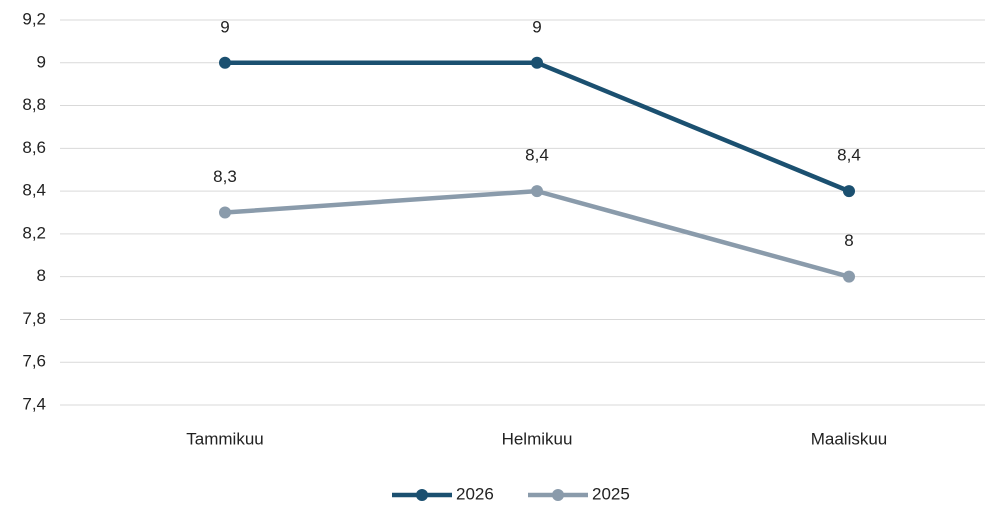 This screenshot has height=512, width=997. Describe the element at coordinates (611, 493) in the screenshot. I see `legend-label: 2025` at that location.